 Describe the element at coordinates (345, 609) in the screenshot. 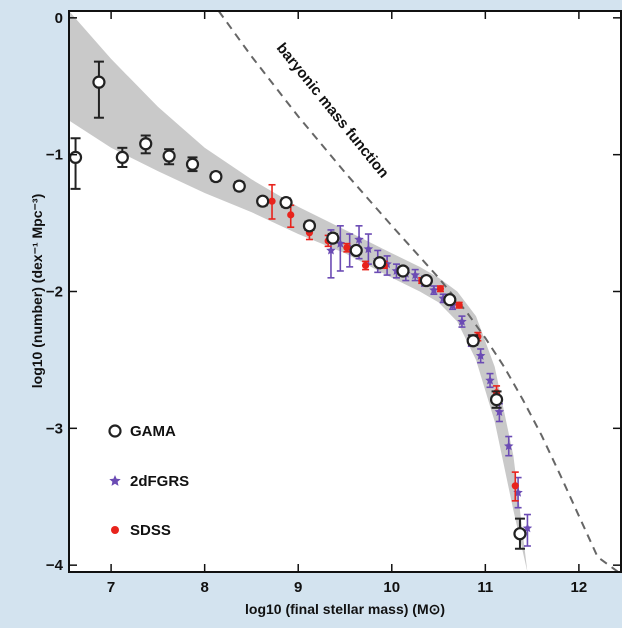

I see `x-axis-title: log10 (final stellar mass) (M⊙)` at that location.